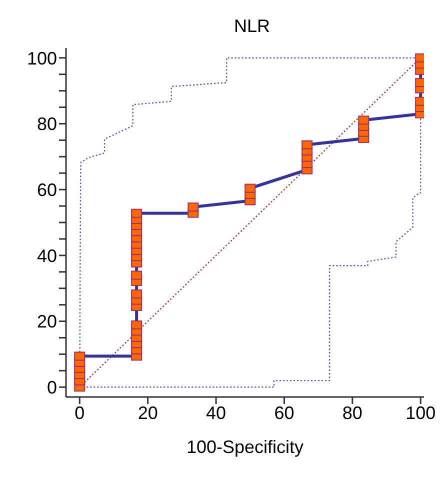 This screenshot has height=495, width=444. What do you see at coordinates (251, 26) in the screenshot?
I see `chart-title: NLR` at bounding box center [251, 26].